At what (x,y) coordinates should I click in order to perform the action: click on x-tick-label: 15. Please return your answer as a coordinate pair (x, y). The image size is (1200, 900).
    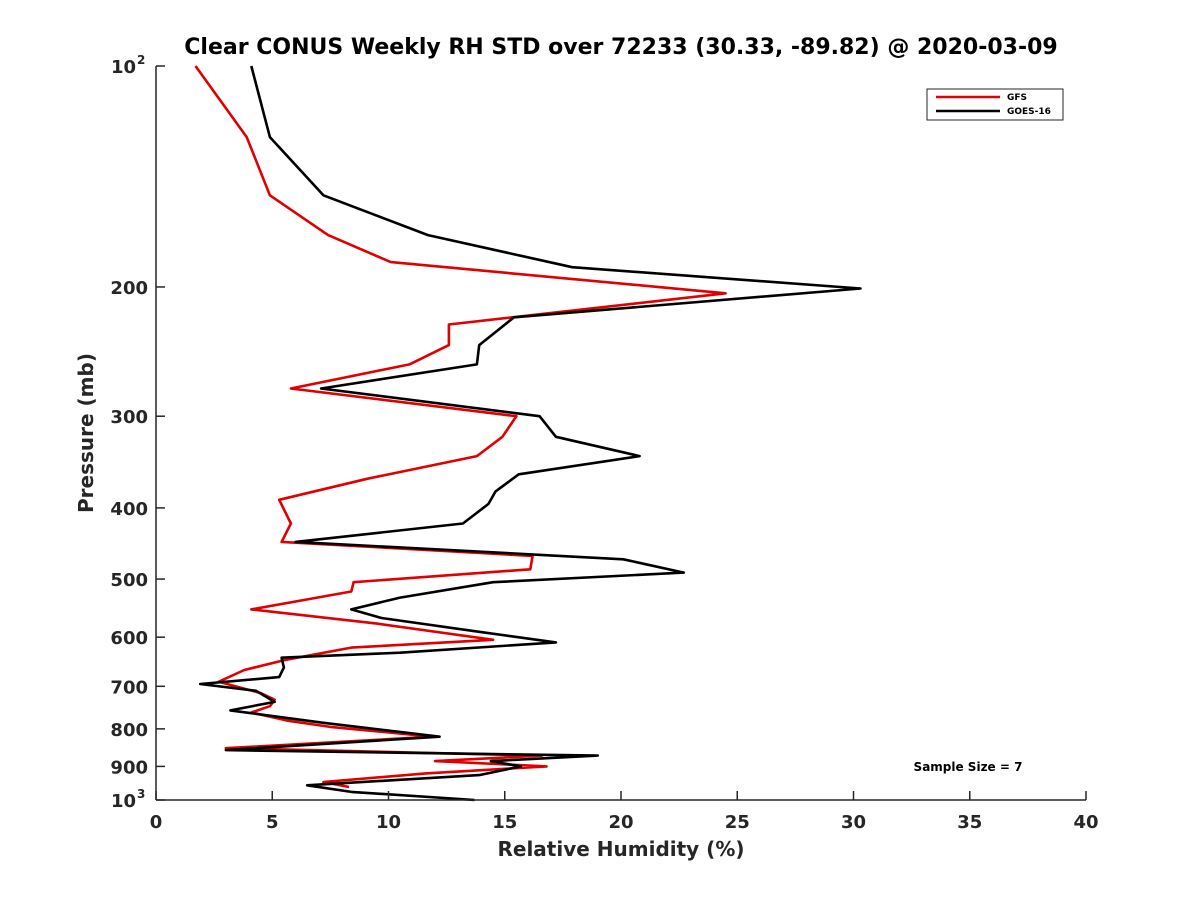
    Looking at the image, I should click on (504, 822).